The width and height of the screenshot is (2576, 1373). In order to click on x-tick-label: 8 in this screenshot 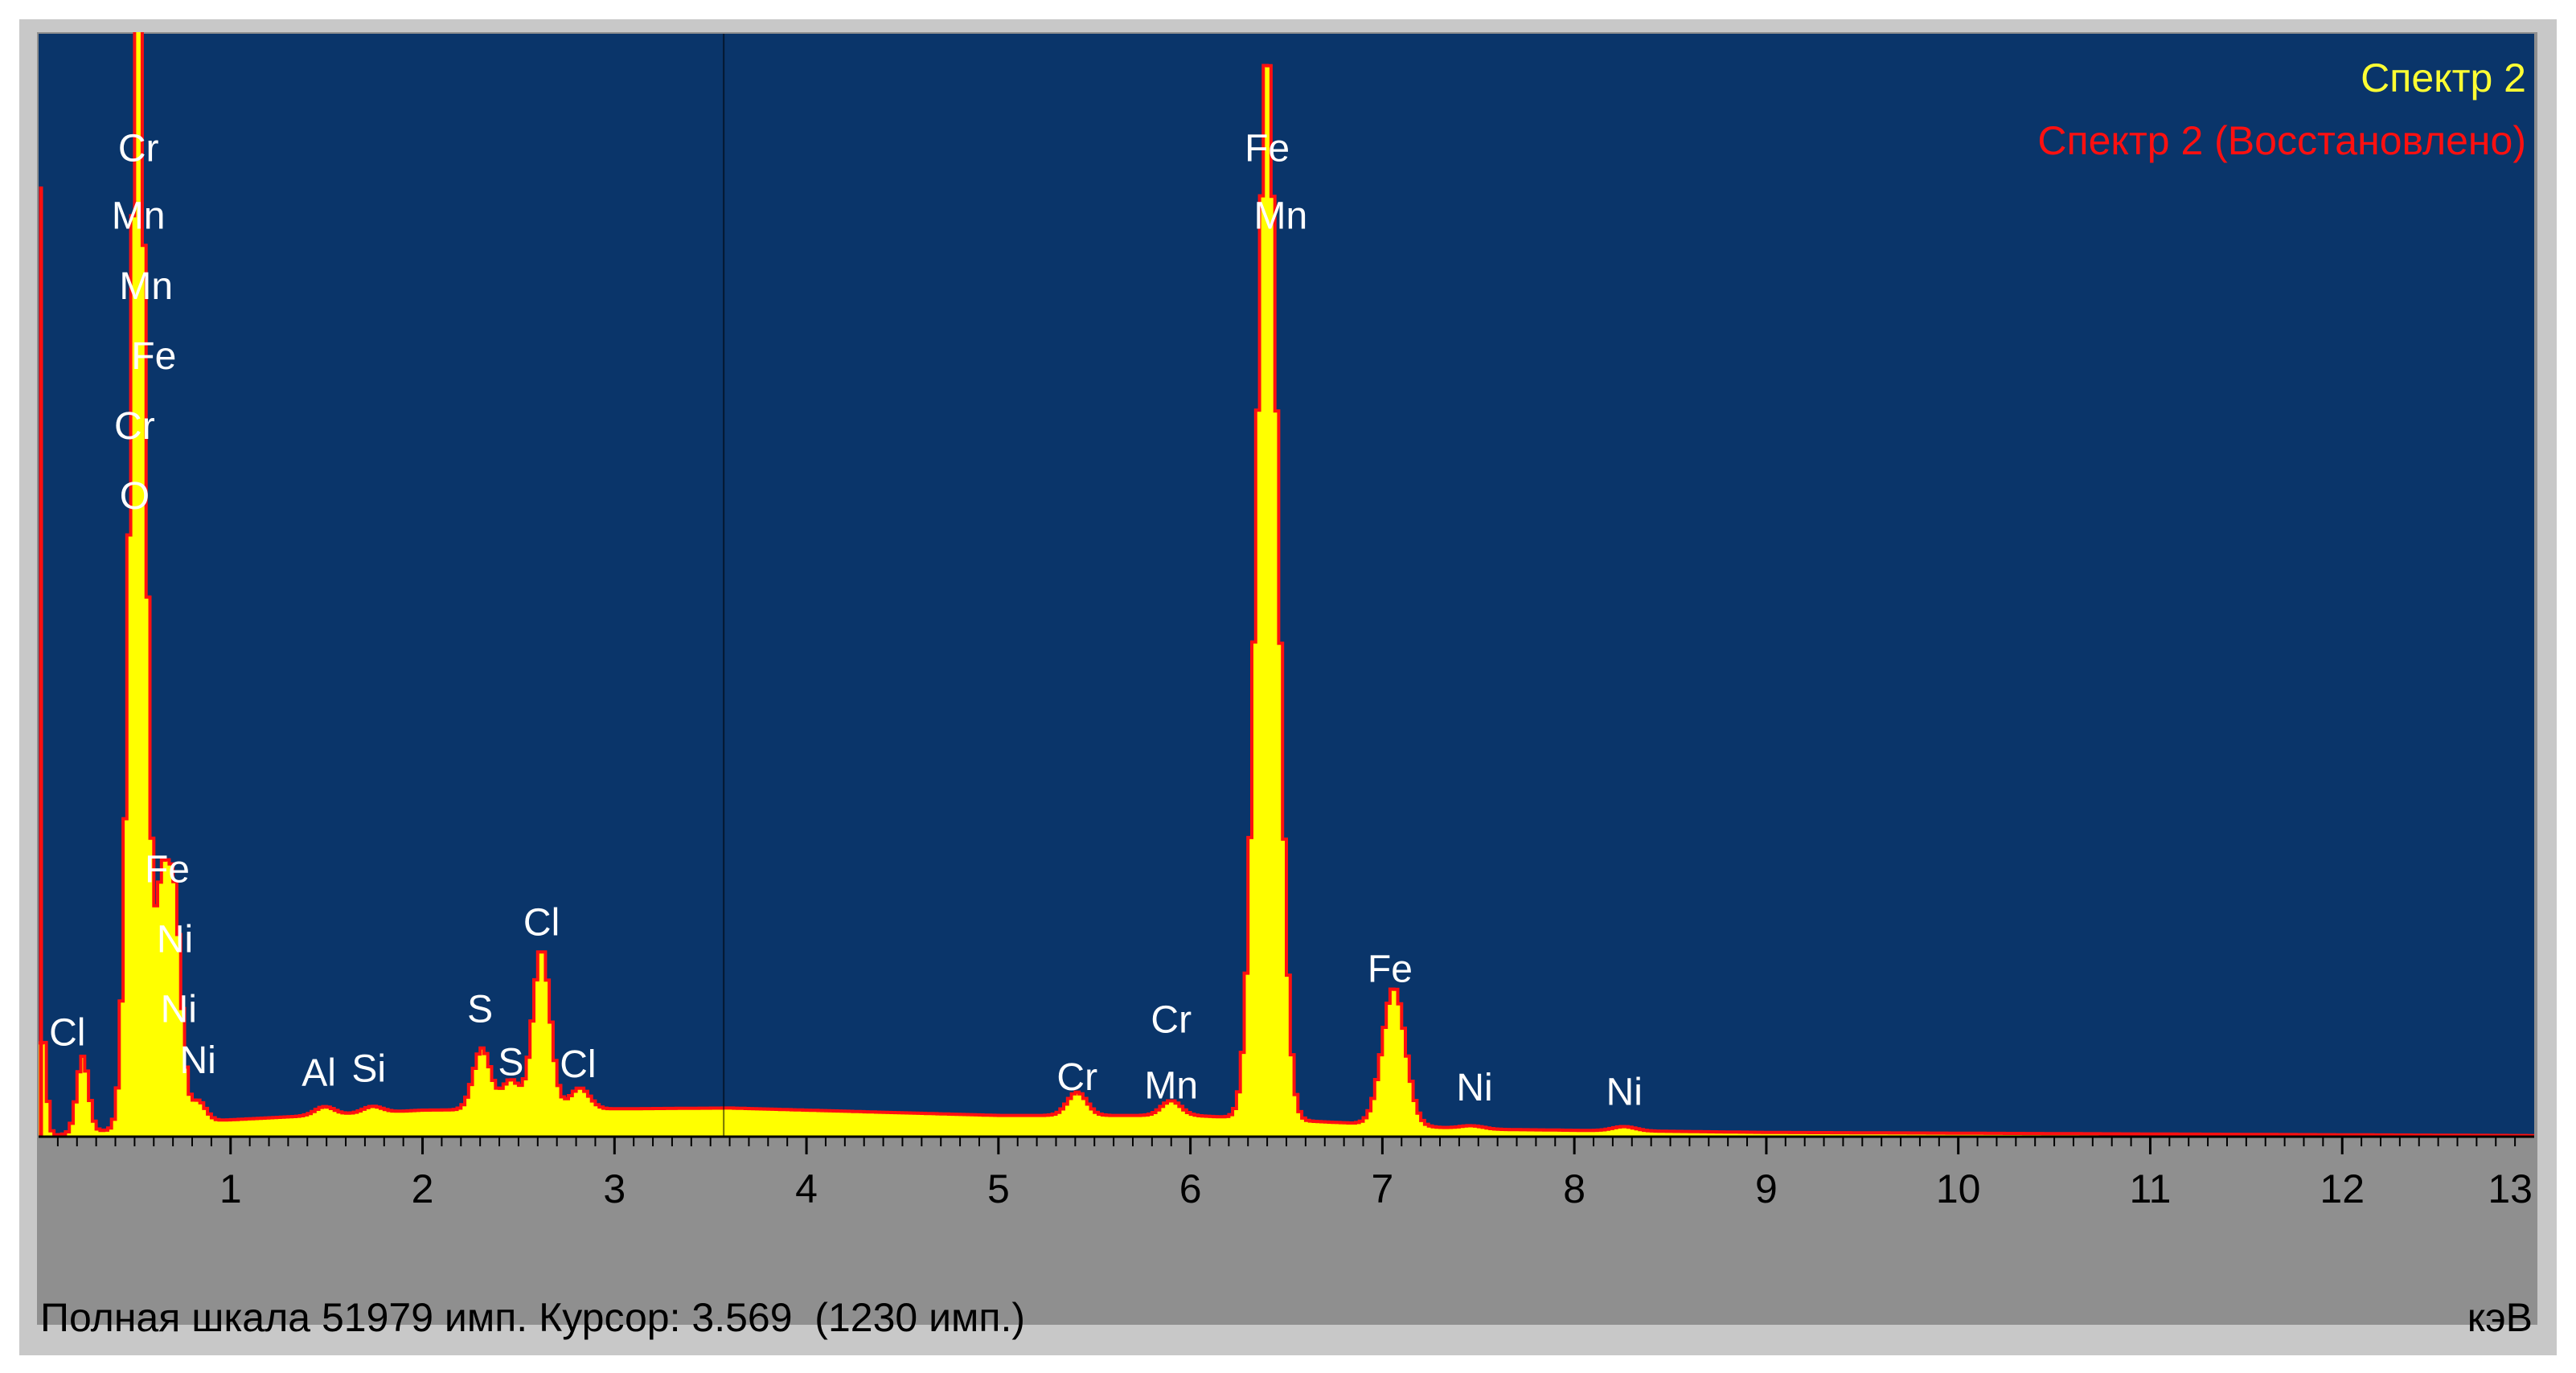, I will do `click(1574, 1188)`.